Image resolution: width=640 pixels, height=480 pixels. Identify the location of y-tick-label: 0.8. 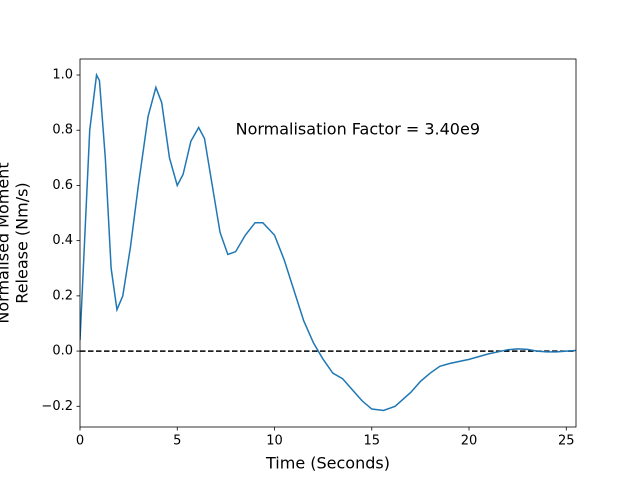
(62, 130).